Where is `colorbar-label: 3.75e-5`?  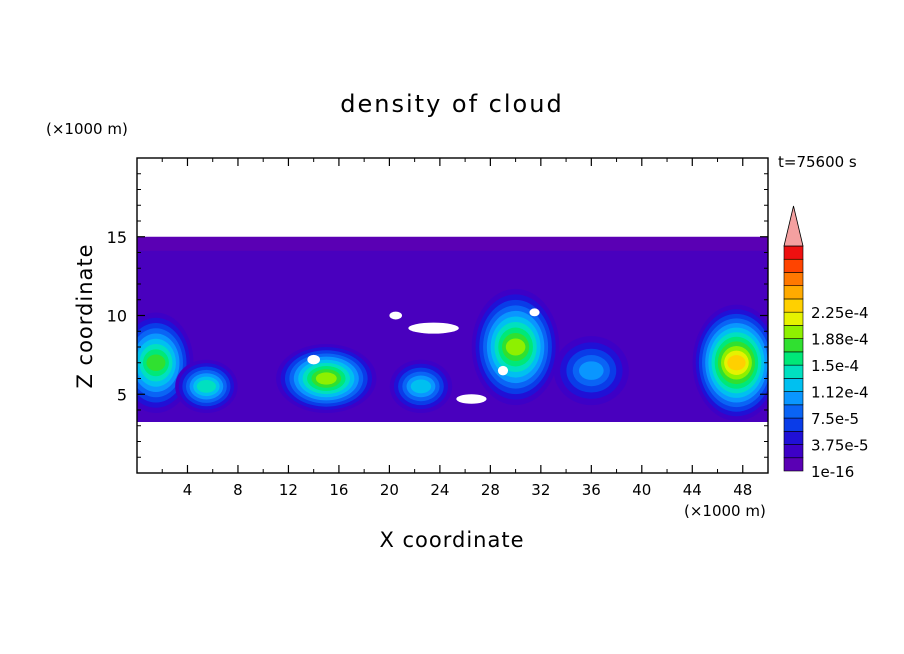 colorbar-label: 3.75e-5 is located at coordinates (840, 446).